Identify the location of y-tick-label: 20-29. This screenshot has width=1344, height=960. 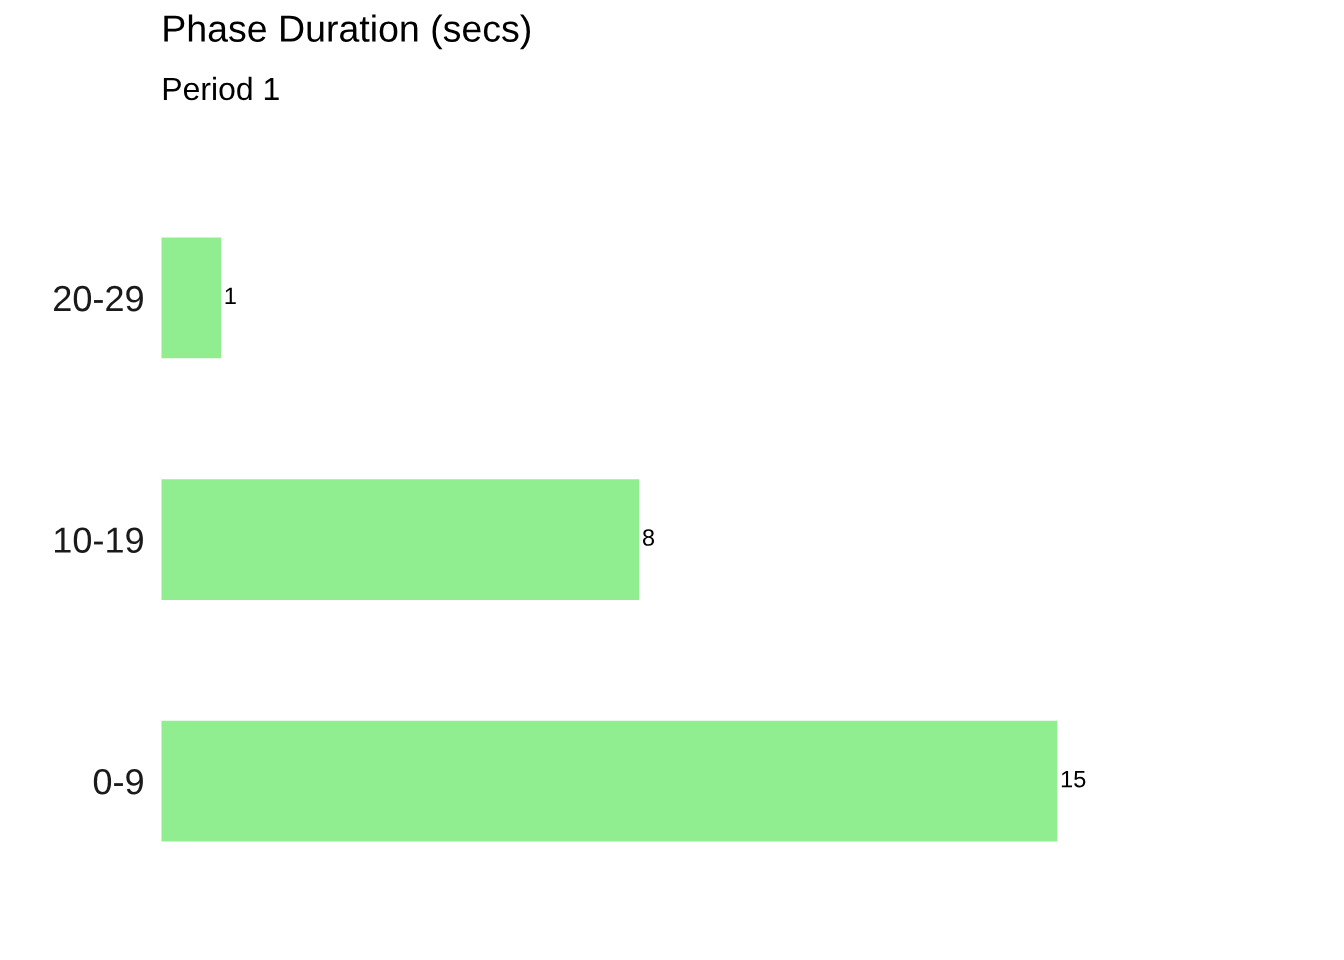
(98, 298).